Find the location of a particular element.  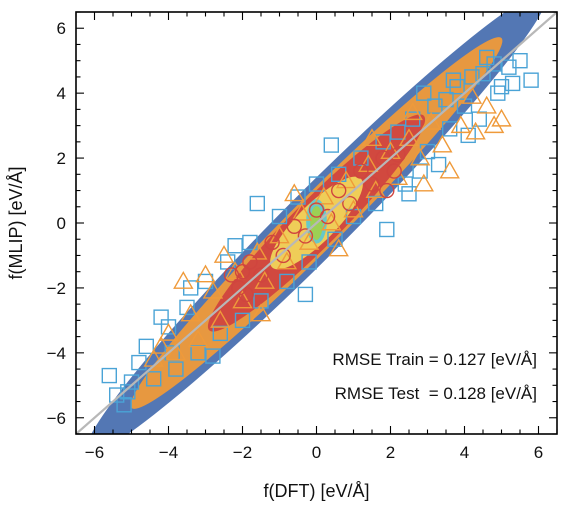

x-axis-title: f(DFT) [eV/Å] is located at coordinates (316, 491).